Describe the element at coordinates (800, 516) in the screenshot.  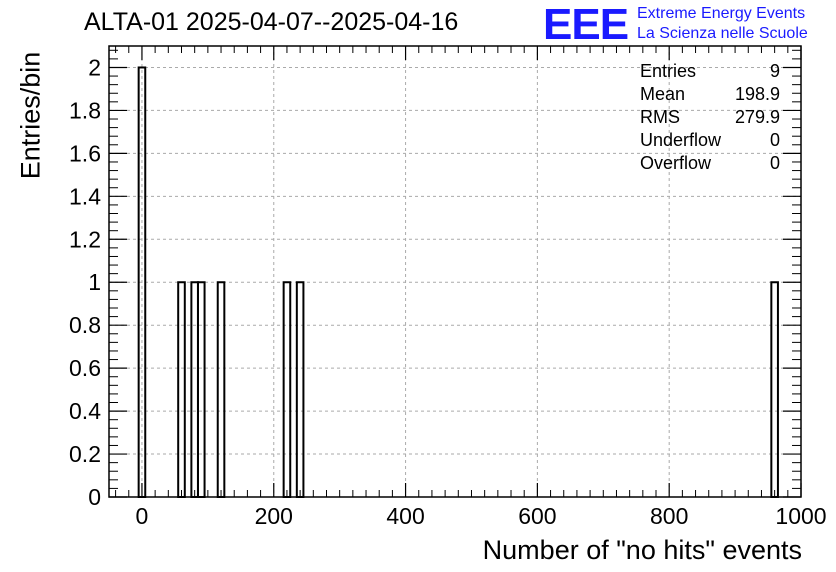
I see `x-tick-label: 1000` at that location.